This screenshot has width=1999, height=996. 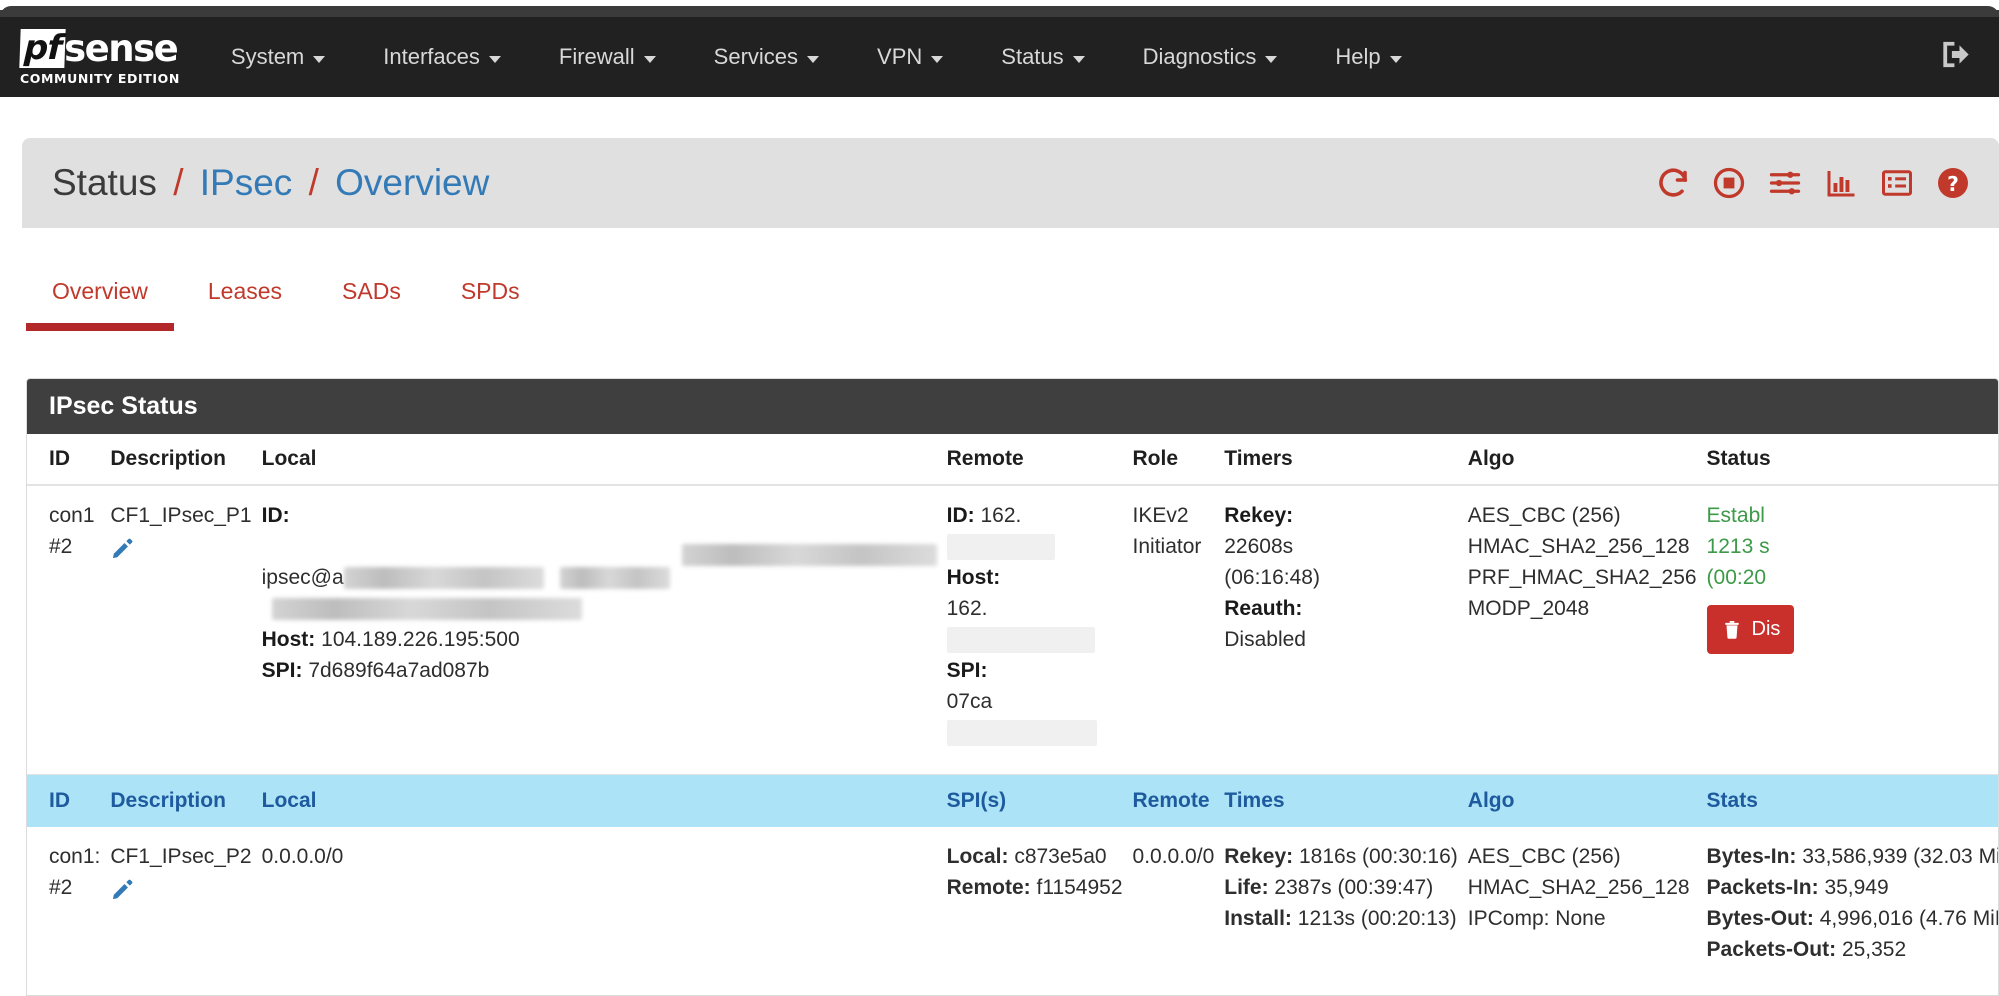 I want to click on tab-spds-label: SPDs, so click(x=490, y=291).